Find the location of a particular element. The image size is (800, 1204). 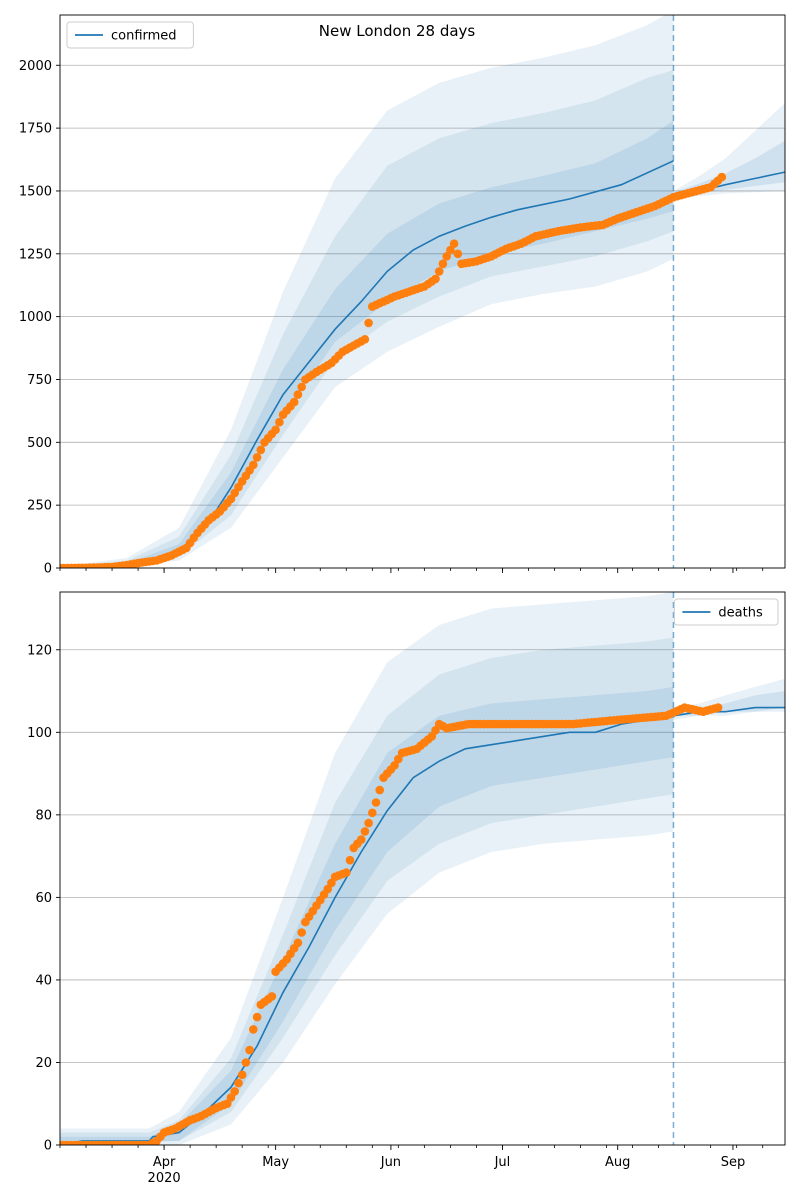

y-tick-label: 1750 is located at coordinates (35, 129).